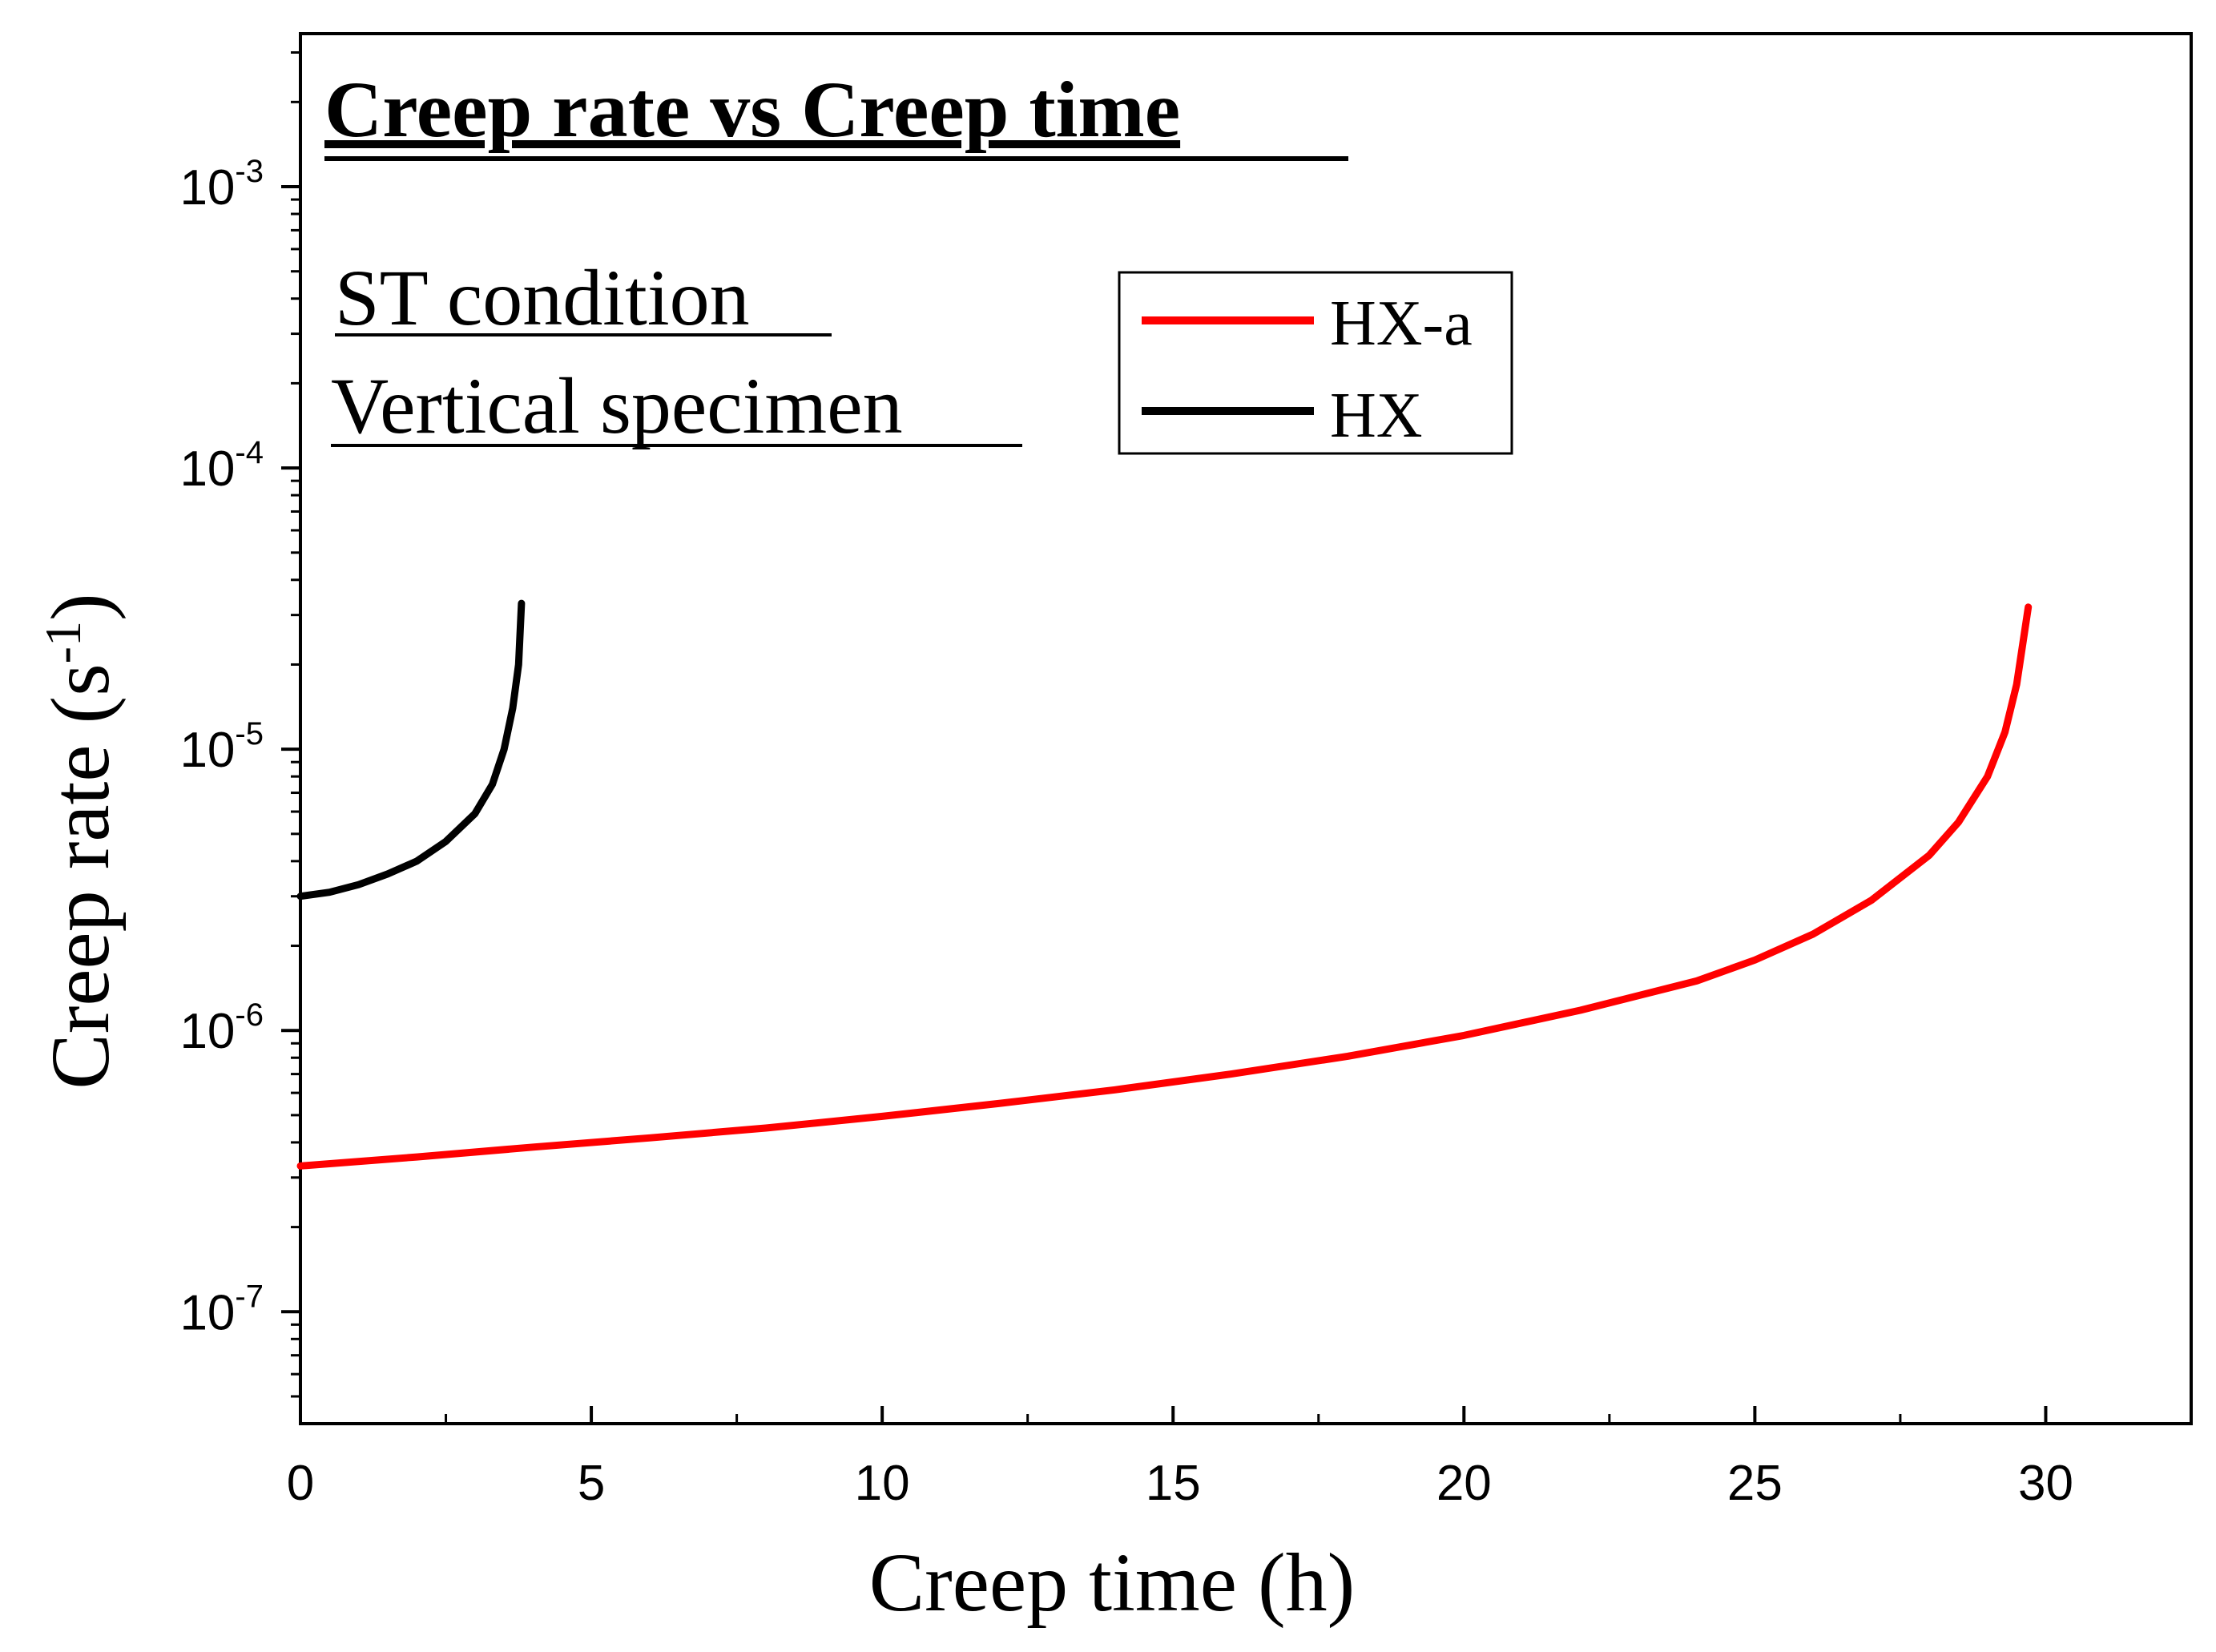 The width and height of the screenshot is (2216, 1652). What do you see at coordinates (221, 185) in the screenshot?
I see `y-tick-label-4: 10⁻³` at bounding box center [221, 185].